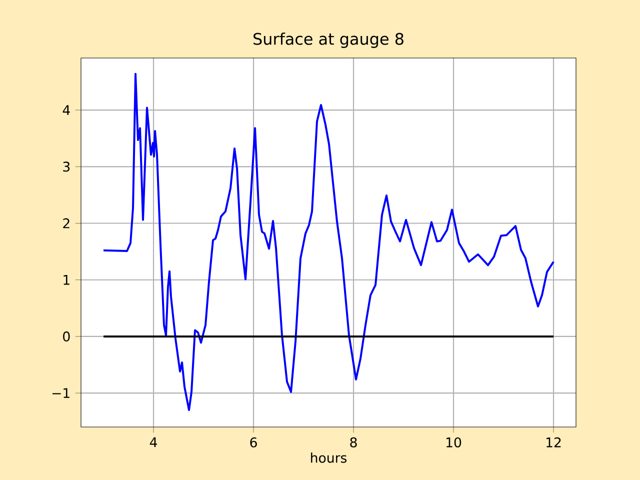 The height and width of the screenshot is (480, 640). Describe the element at coordinates (553, 442) in the screenshot. I see `x-tick-label: 12` at that location.